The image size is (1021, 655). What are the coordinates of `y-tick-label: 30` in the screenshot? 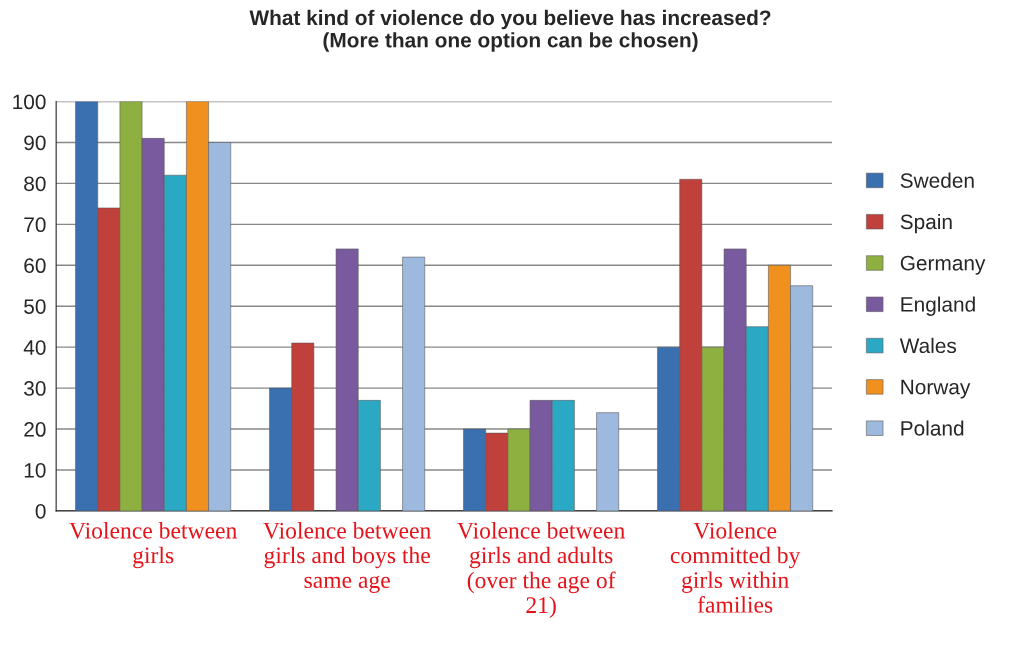 It's located at (35, 388).